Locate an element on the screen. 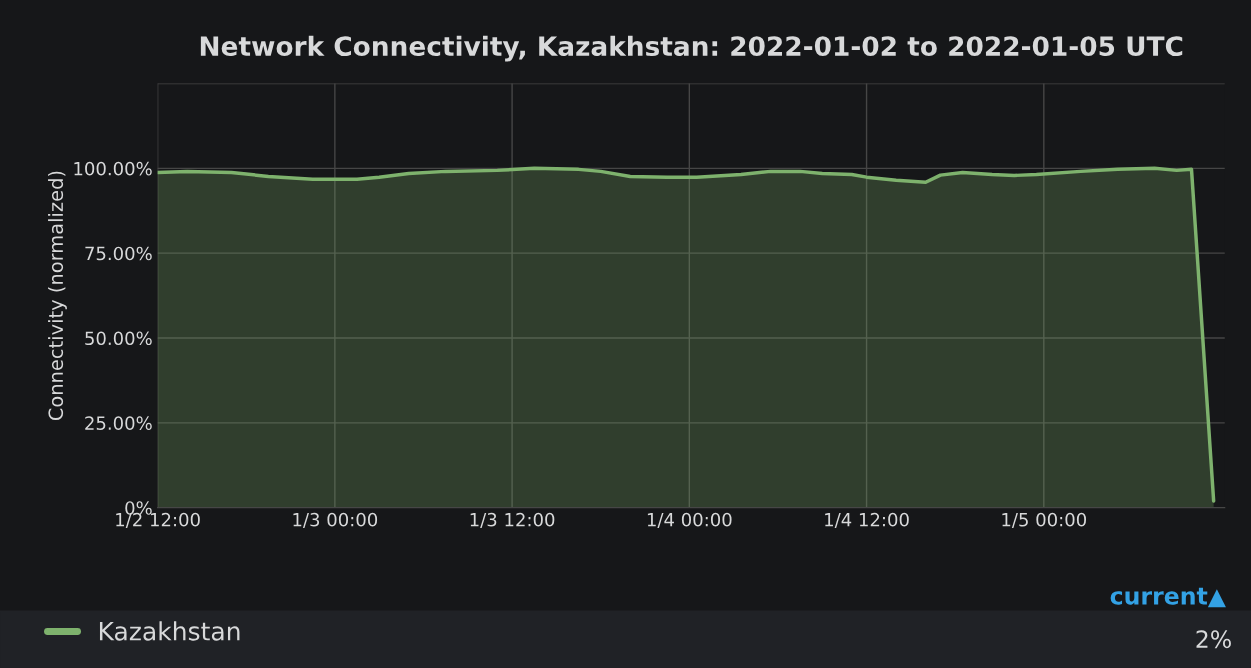 This screenshot has height=668, width=1251. text: 2% is located at coordinates (1213, 639).